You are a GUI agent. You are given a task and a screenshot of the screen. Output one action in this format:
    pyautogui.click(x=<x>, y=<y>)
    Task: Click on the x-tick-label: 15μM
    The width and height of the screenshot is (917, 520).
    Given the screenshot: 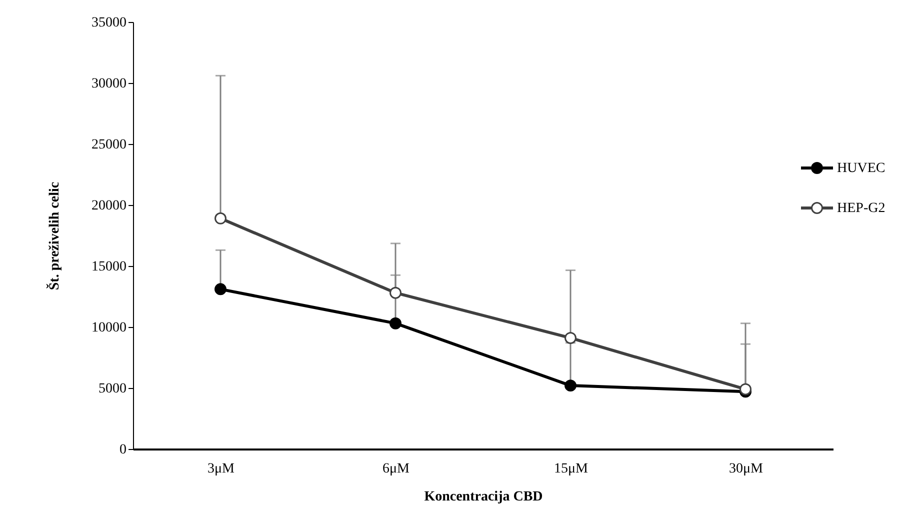 What is the action you would take?
    pyautogui.click(x=571, y=469)
    